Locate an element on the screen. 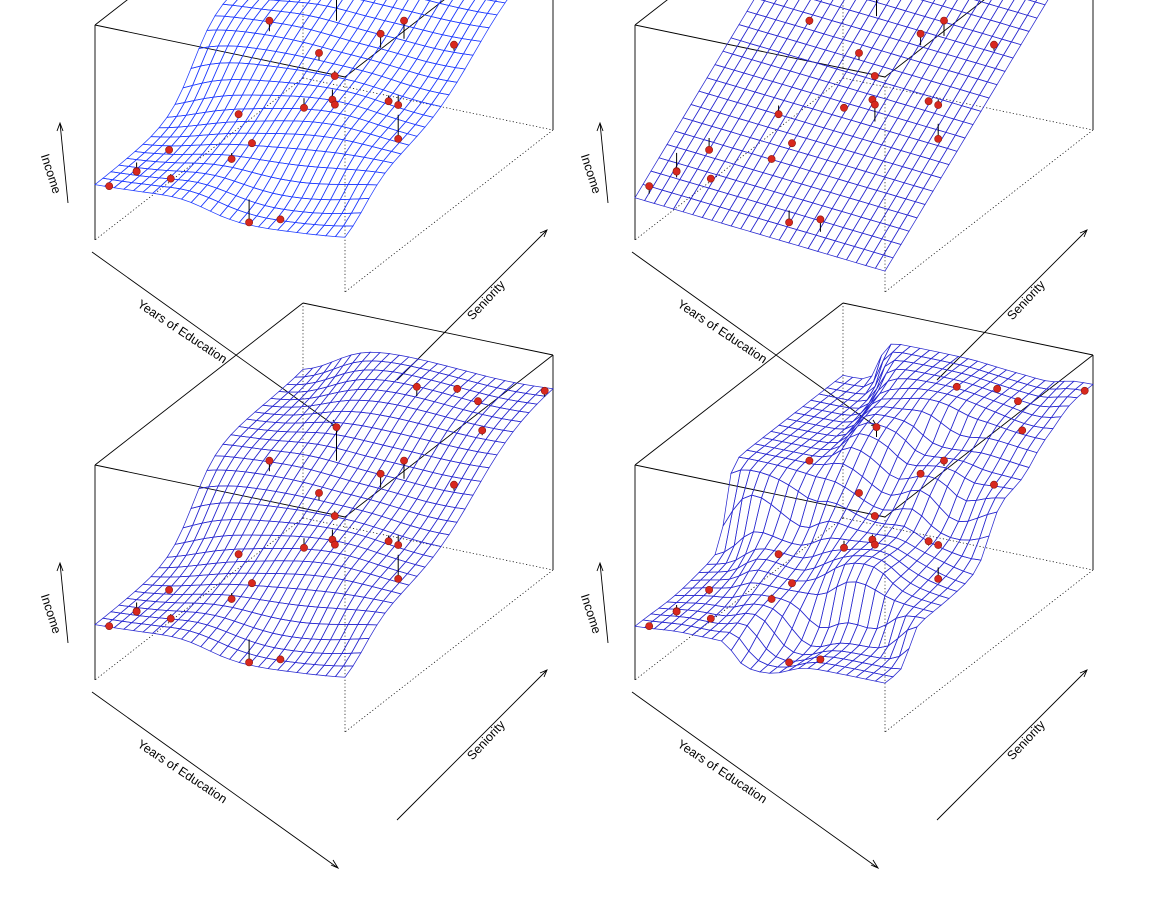 The width and height of the screenshot is (1152, 904). surface-mesh is located at coordinates (301, 119).